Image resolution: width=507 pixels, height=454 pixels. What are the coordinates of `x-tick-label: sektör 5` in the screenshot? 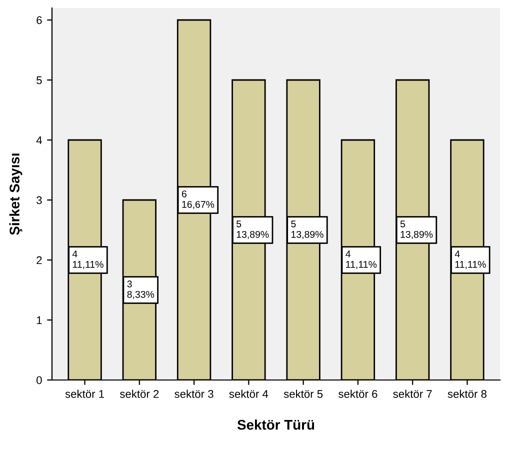 It's located at (303, 394).